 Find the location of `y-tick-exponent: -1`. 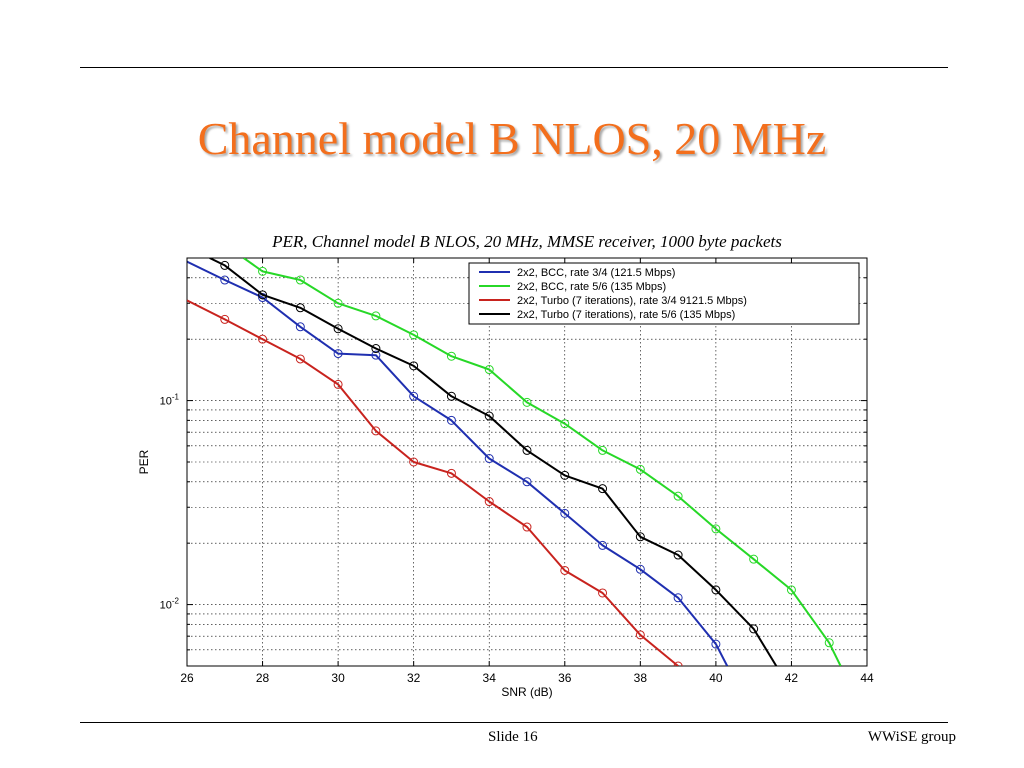

y-tick-exponent: -1 is located at coordinates (176, 397).